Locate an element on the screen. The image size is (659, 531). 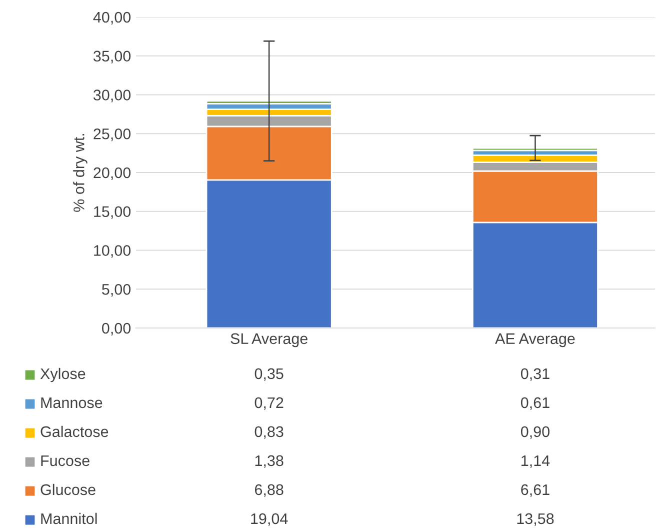
data-label: 19,04 is located at coordinates (269, 519).